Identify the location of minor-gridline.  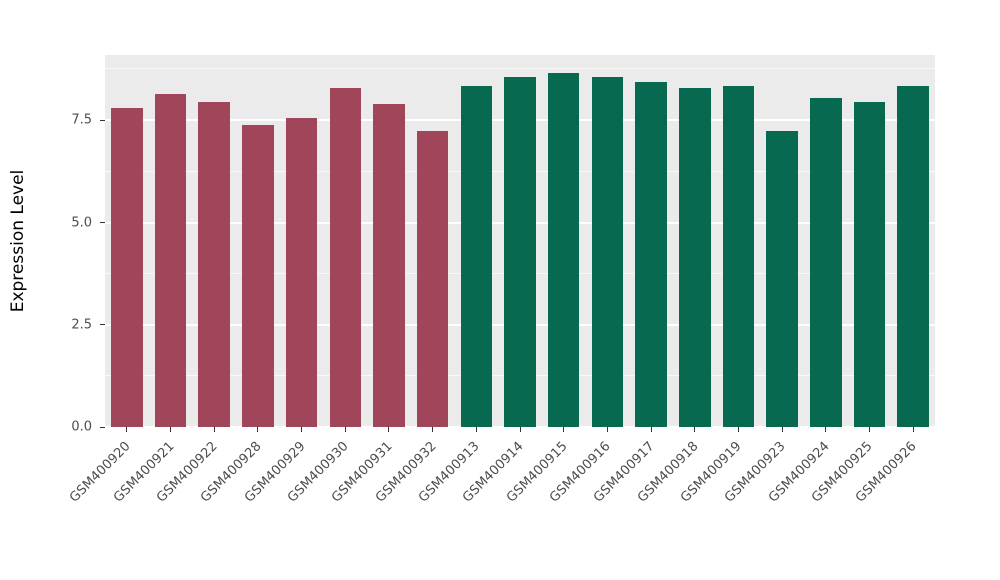
(520, 69).